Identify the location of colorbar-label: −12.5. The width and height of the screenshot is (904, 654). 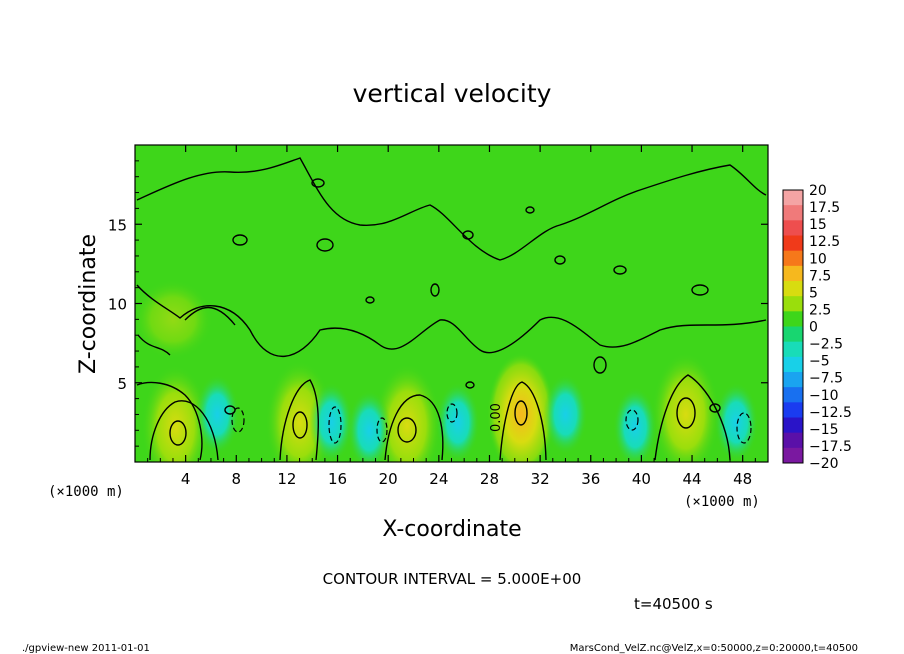
(830, 413).